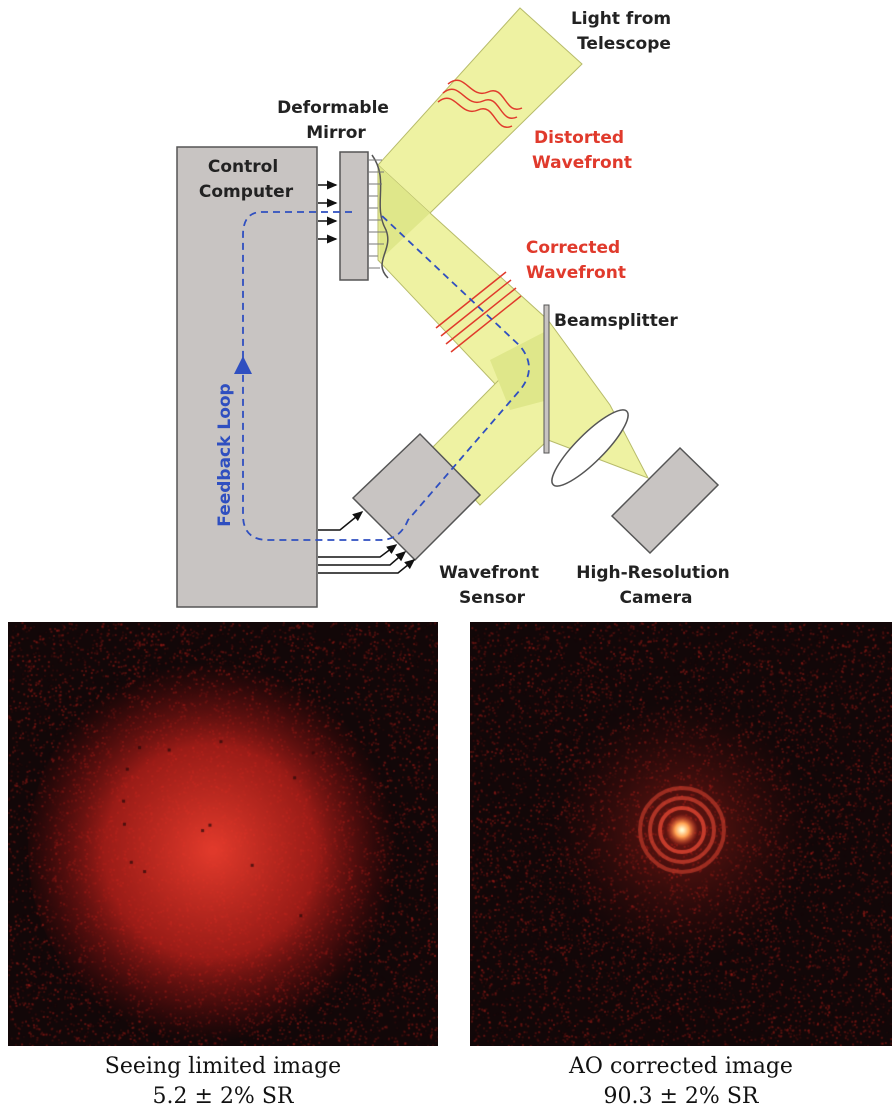 This screenshot has width=892, height=1120. What do you see at coordinates (386, 376) in the screenshot?
I see `feedback-loop-path` at bounding box center [386, 376].